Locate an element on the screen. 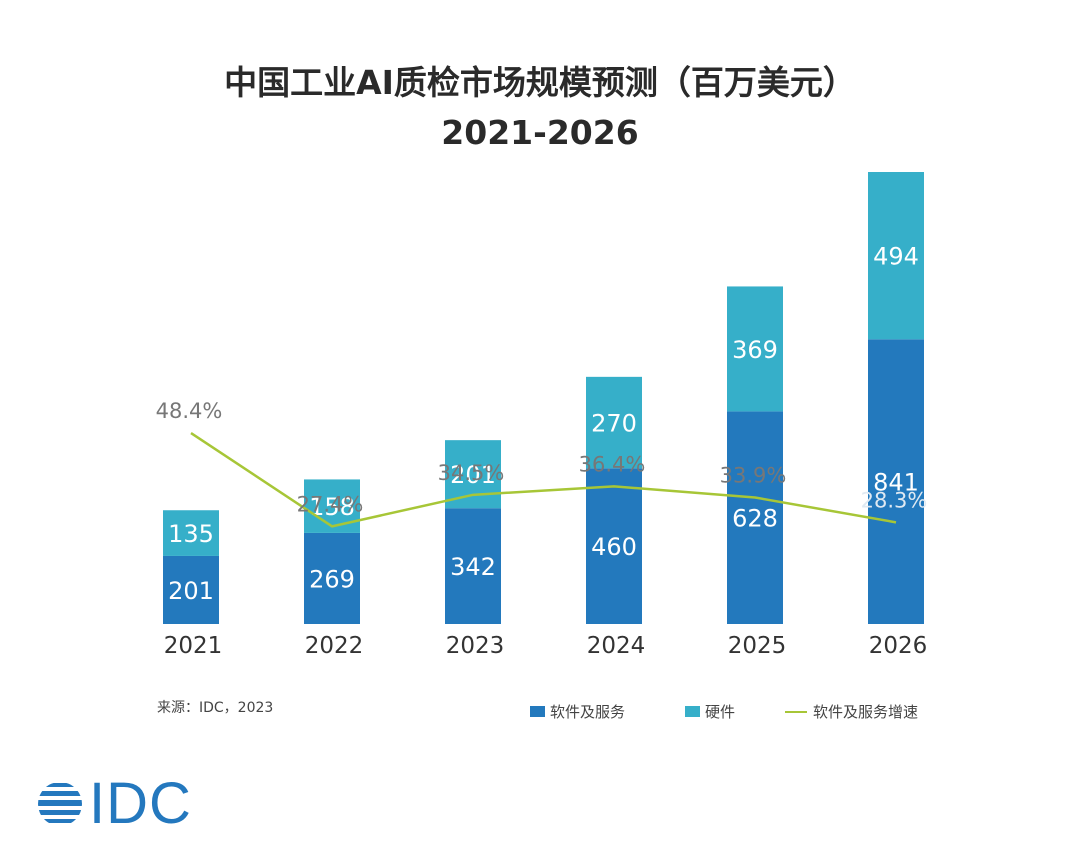 The height and width of the screenshot is (852, 1080). x-tick-2023: 2023 is located at coordinates (475, 646).